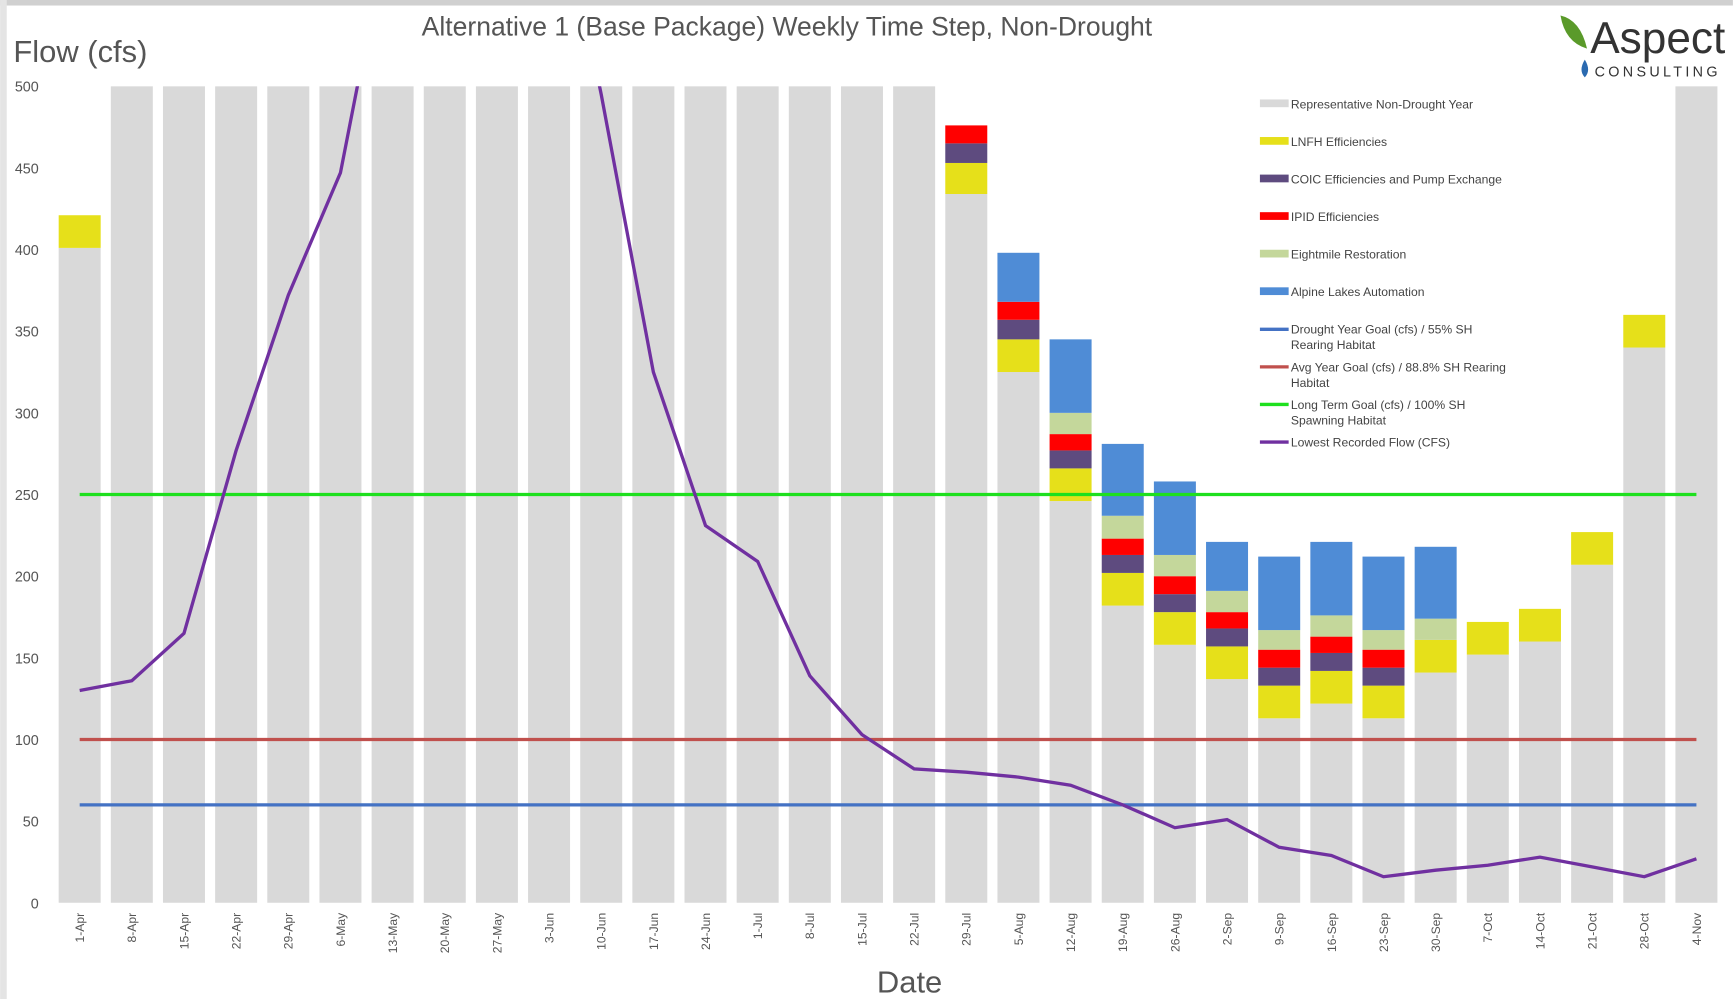 The height and width of the screenshot is (999, 1733). I want to click on x-tick-label: 15-Jul, so click(862, 929).